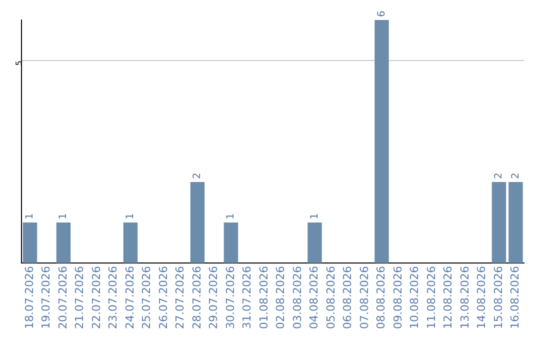 This screenshot has height=340, width=540. I want to click on x-tick-label: 11.08.2026, so click(431, 298).